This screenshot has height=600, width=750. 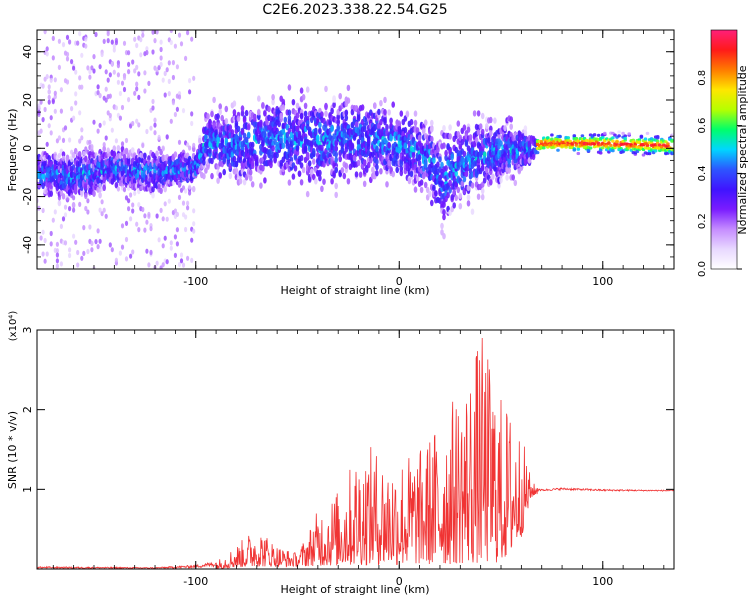 What do you see at coordinates (399, 281) in the screenshot?
I see `x-tick-label: 0` at bounding box center [399, 281].